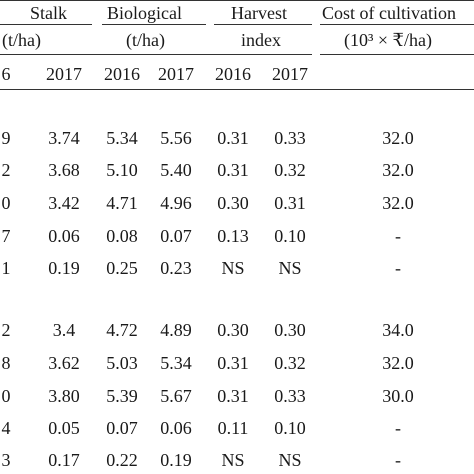 Image resolution: width=474 pixels, height=474 pixels. What do you see at coordinates (6, 138) in the screenshot?
I see `table-cell: 9` at bounding box center [6, 138].